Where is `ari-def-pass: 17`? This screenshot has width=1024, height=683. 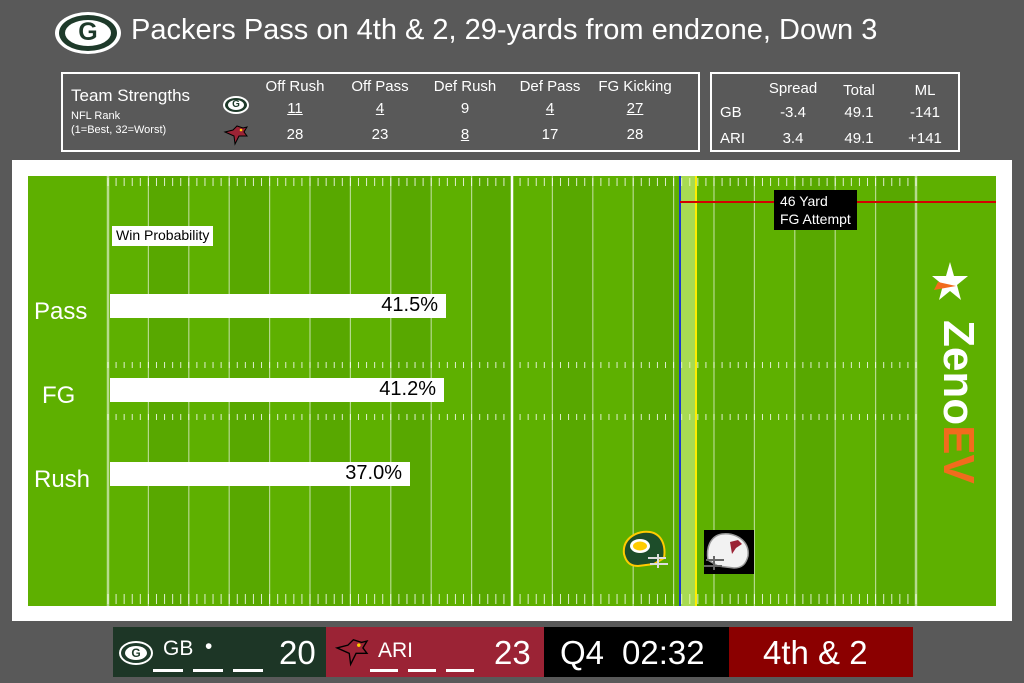 ari-def-pass: 17 is located at coordinates (550, 134).